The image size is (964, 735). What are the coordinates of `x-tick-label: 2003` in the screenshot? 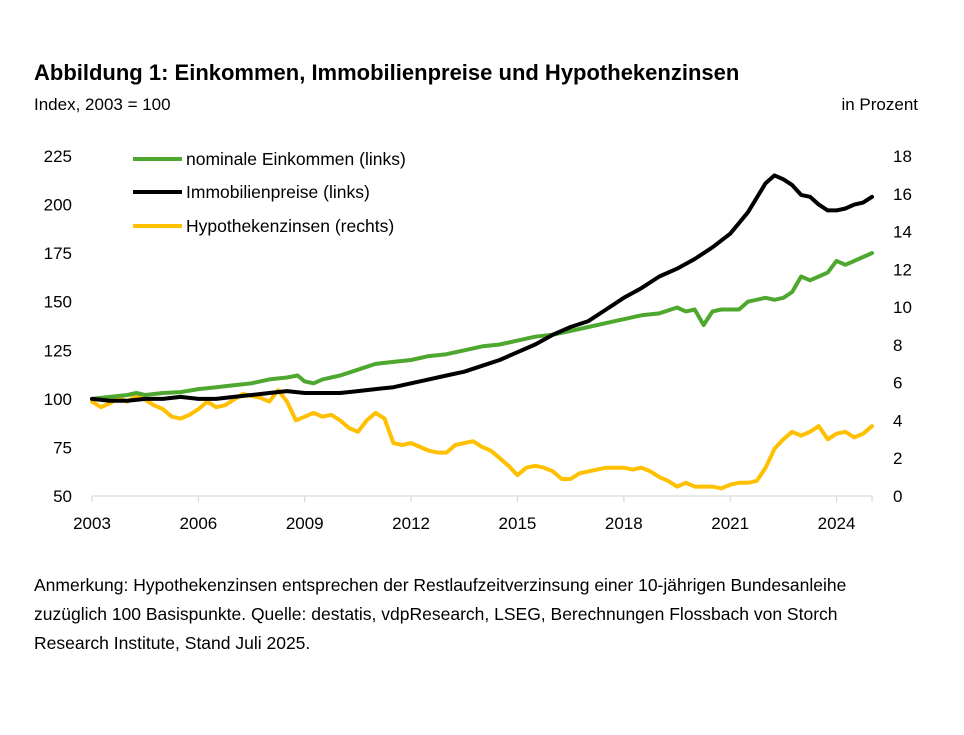 It's located at (92, 523).